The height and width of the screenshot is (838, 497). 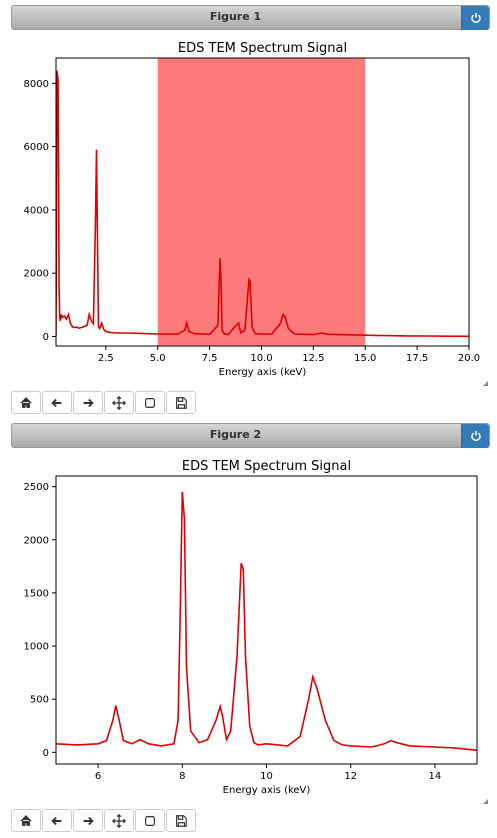 I want to click on x-tick-label: 10, so click(x=266, y=776).